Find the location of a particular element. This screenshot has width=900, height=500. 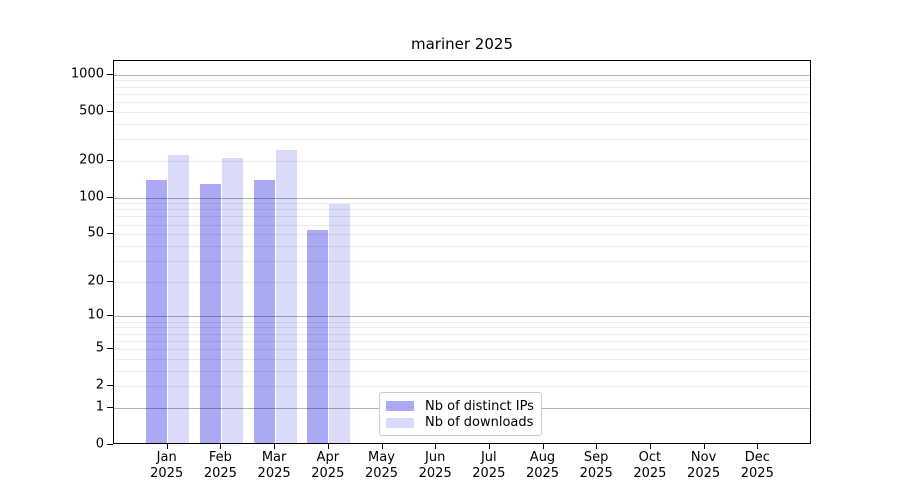

x-tick-label-nov: Nov 2025 is located at coordinates (704, 465).